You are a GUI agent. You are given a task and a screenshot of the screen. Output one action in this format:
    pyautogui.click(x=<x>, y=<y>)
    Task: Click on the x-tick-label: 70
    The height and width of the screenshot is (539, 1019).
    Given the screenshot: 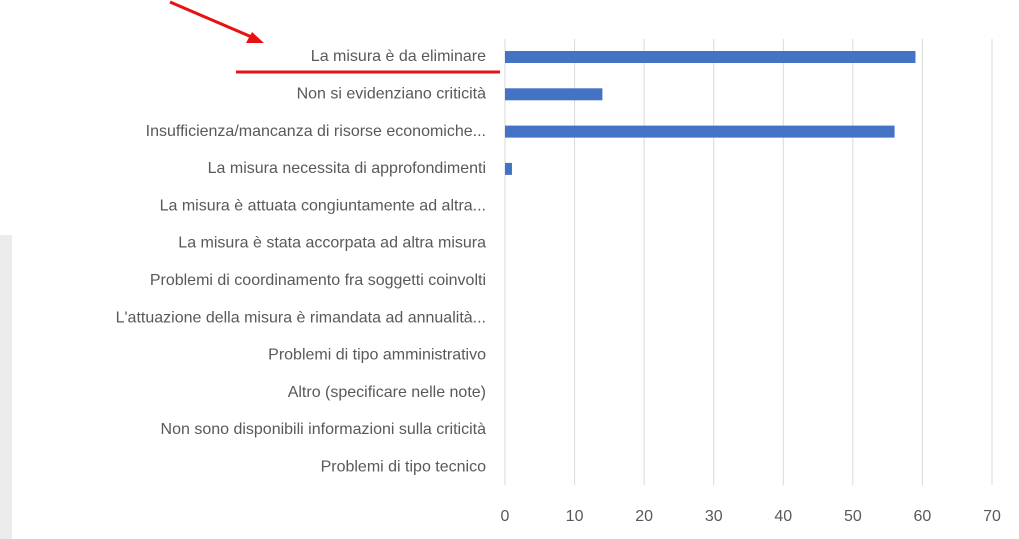 What is the action you would take?
    pyautogui.click(x=992, y=516)
    